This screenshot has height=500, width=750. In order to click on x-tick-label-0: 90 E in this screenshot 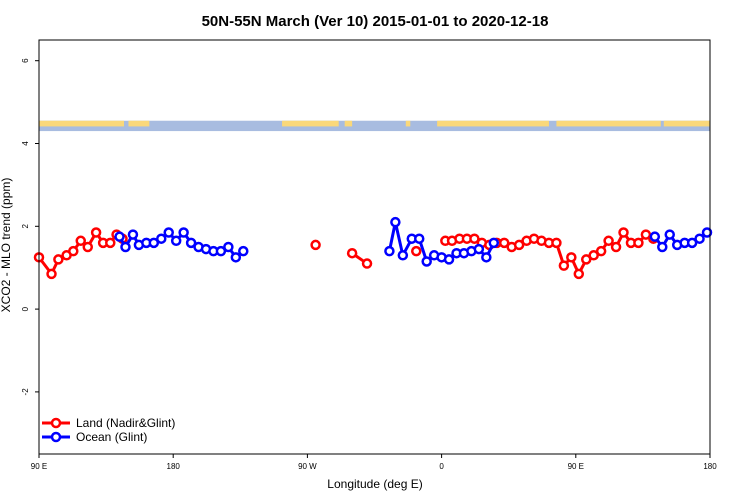, I will do `click(39, 466)`.